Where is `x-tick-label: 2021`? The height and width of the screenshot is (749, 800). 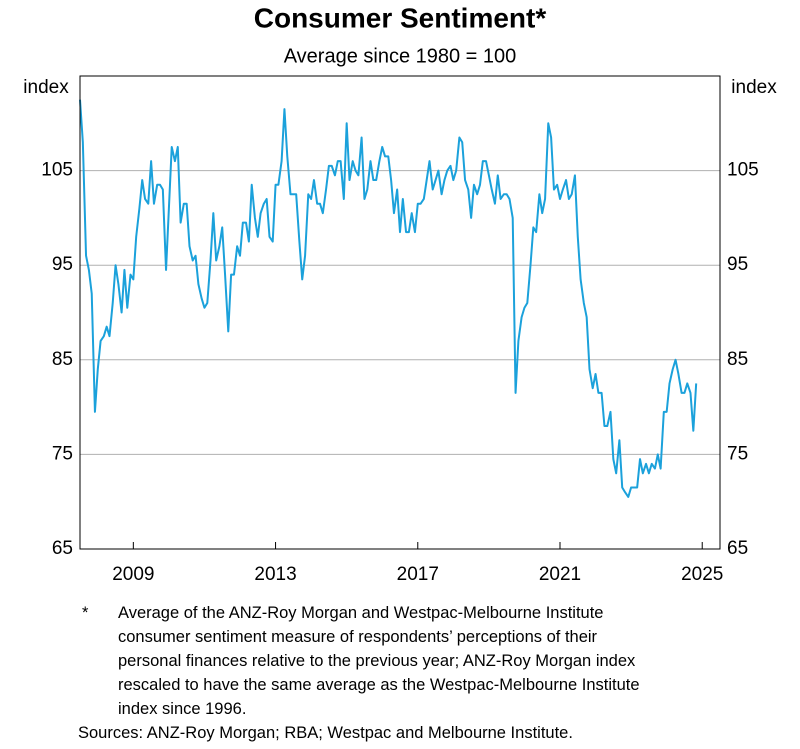 x-tick-label: 2021 is located at coordinates (560, 574).